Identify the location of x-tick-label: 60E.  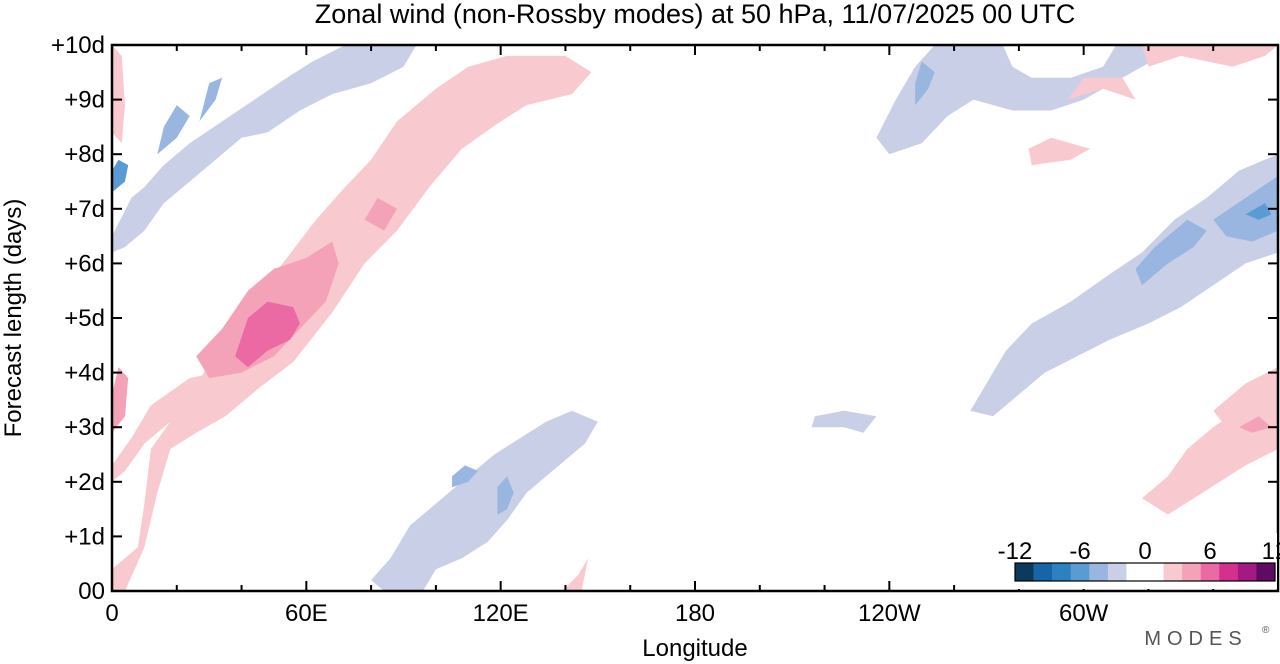
(306, 613).